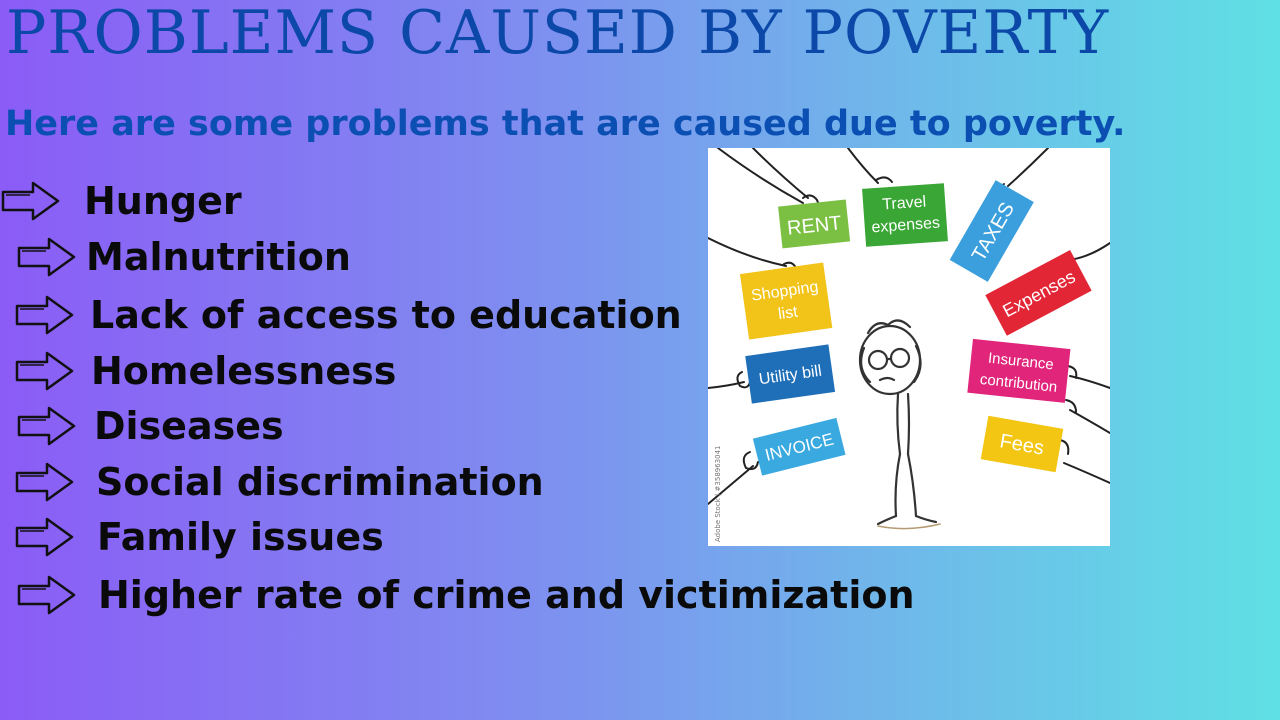 The width and height of the screenshot is (1280, 720). What do you see at coordinates (244, 371) in the screenshot?
I see `list-item-label: Homelessness` at bounding box center [244, 371].